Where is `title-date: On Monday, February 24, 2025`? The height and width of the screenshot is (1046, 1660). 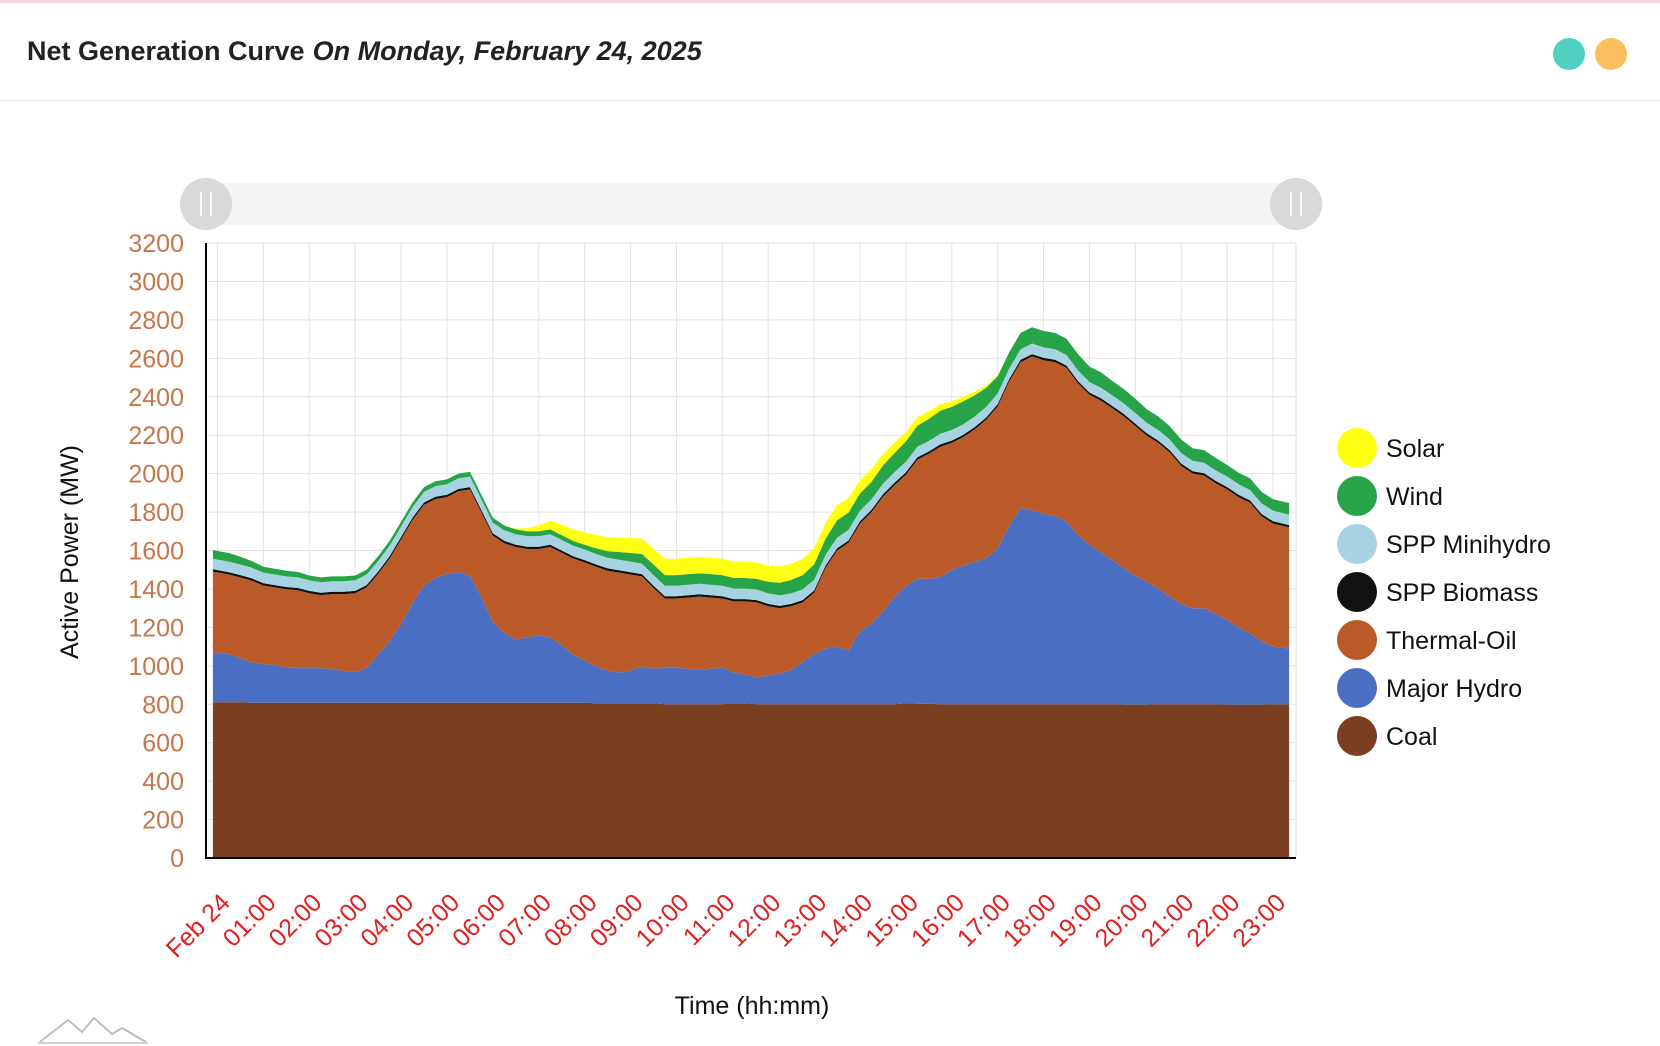 title-date: On Monday, February 24, 2025 is located at coordinates (507, 51).